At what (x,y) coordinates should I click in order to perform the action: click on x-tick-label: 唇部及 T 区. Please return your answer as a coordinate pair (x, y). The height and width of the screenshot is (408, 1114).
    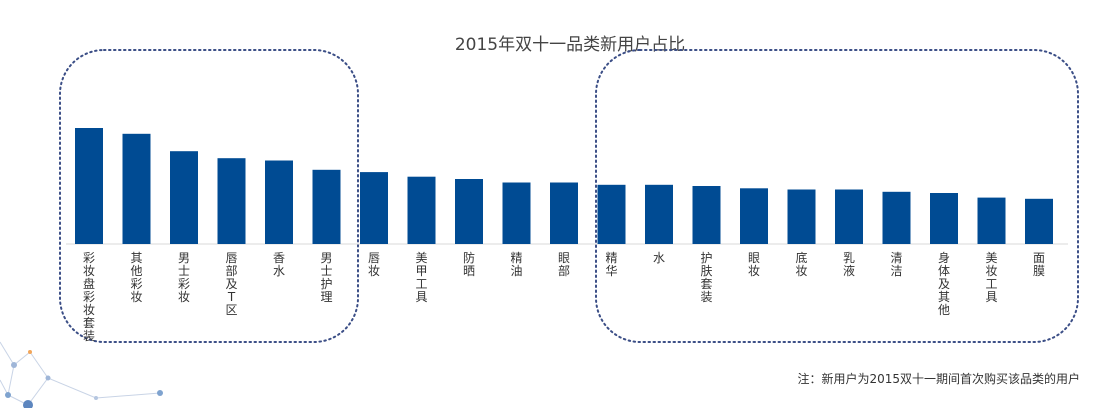
    Looking at the image, I should click on (231, 284).